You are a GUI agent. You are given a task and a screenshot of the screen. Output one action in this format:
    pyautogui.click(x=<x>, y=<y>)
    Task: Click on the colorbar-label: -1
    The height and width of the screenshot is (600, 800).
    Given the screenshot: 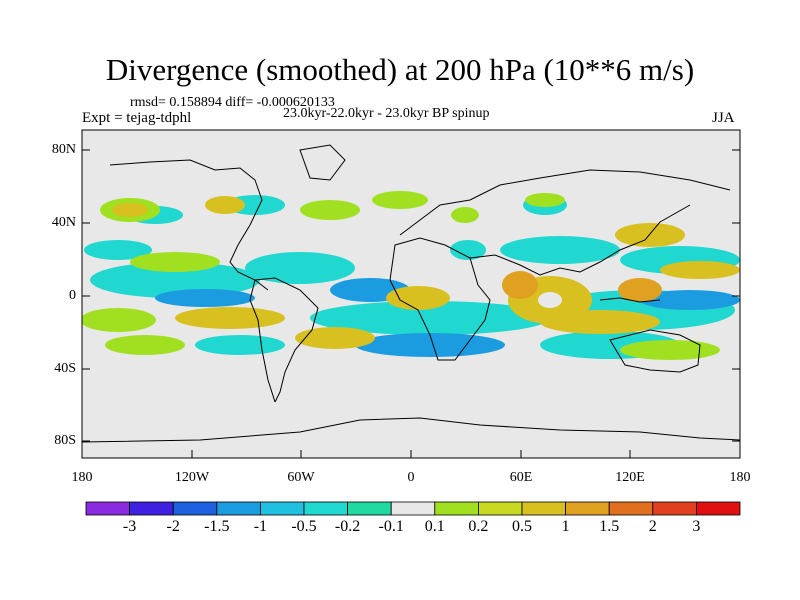 What is the action you would take?
    pyautogui.click(x=260, y=526)
    